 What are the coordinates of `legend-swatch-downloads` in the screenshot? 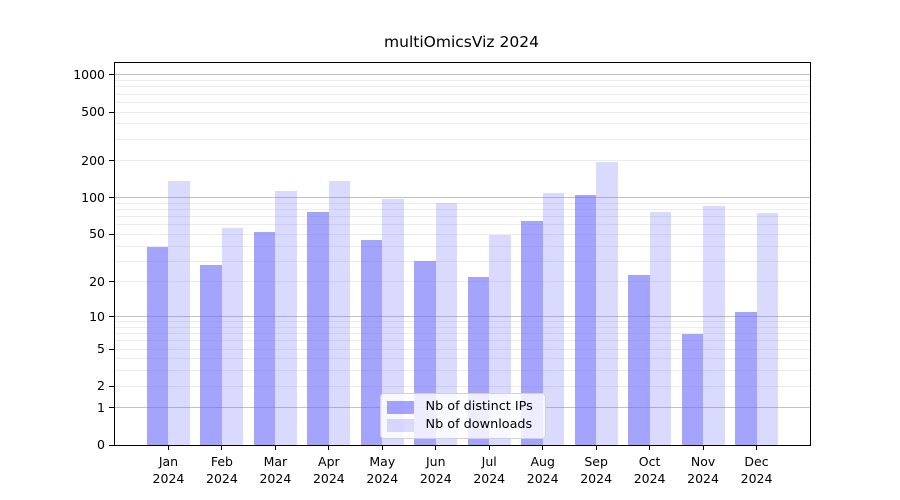 It's located at (400, 425).